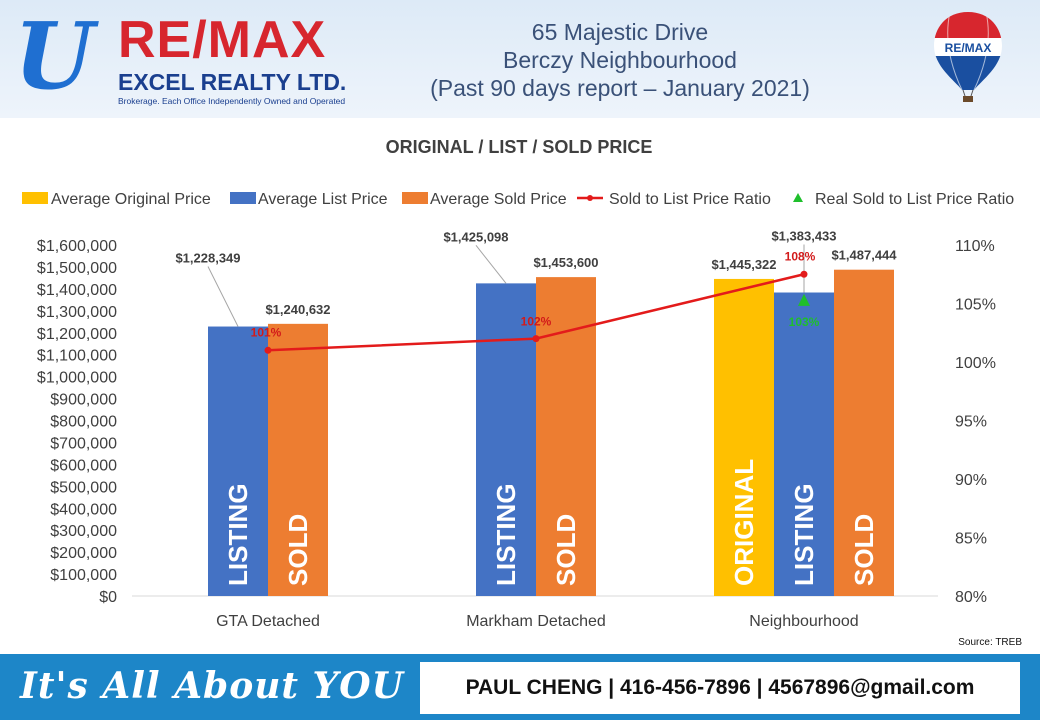 The height and width of the screenshot is (720, 1040). What do you see at coordinates (971, 597) in the screenshot?
I see `right-tick-label: 80%` at bounding box center [971, 597].